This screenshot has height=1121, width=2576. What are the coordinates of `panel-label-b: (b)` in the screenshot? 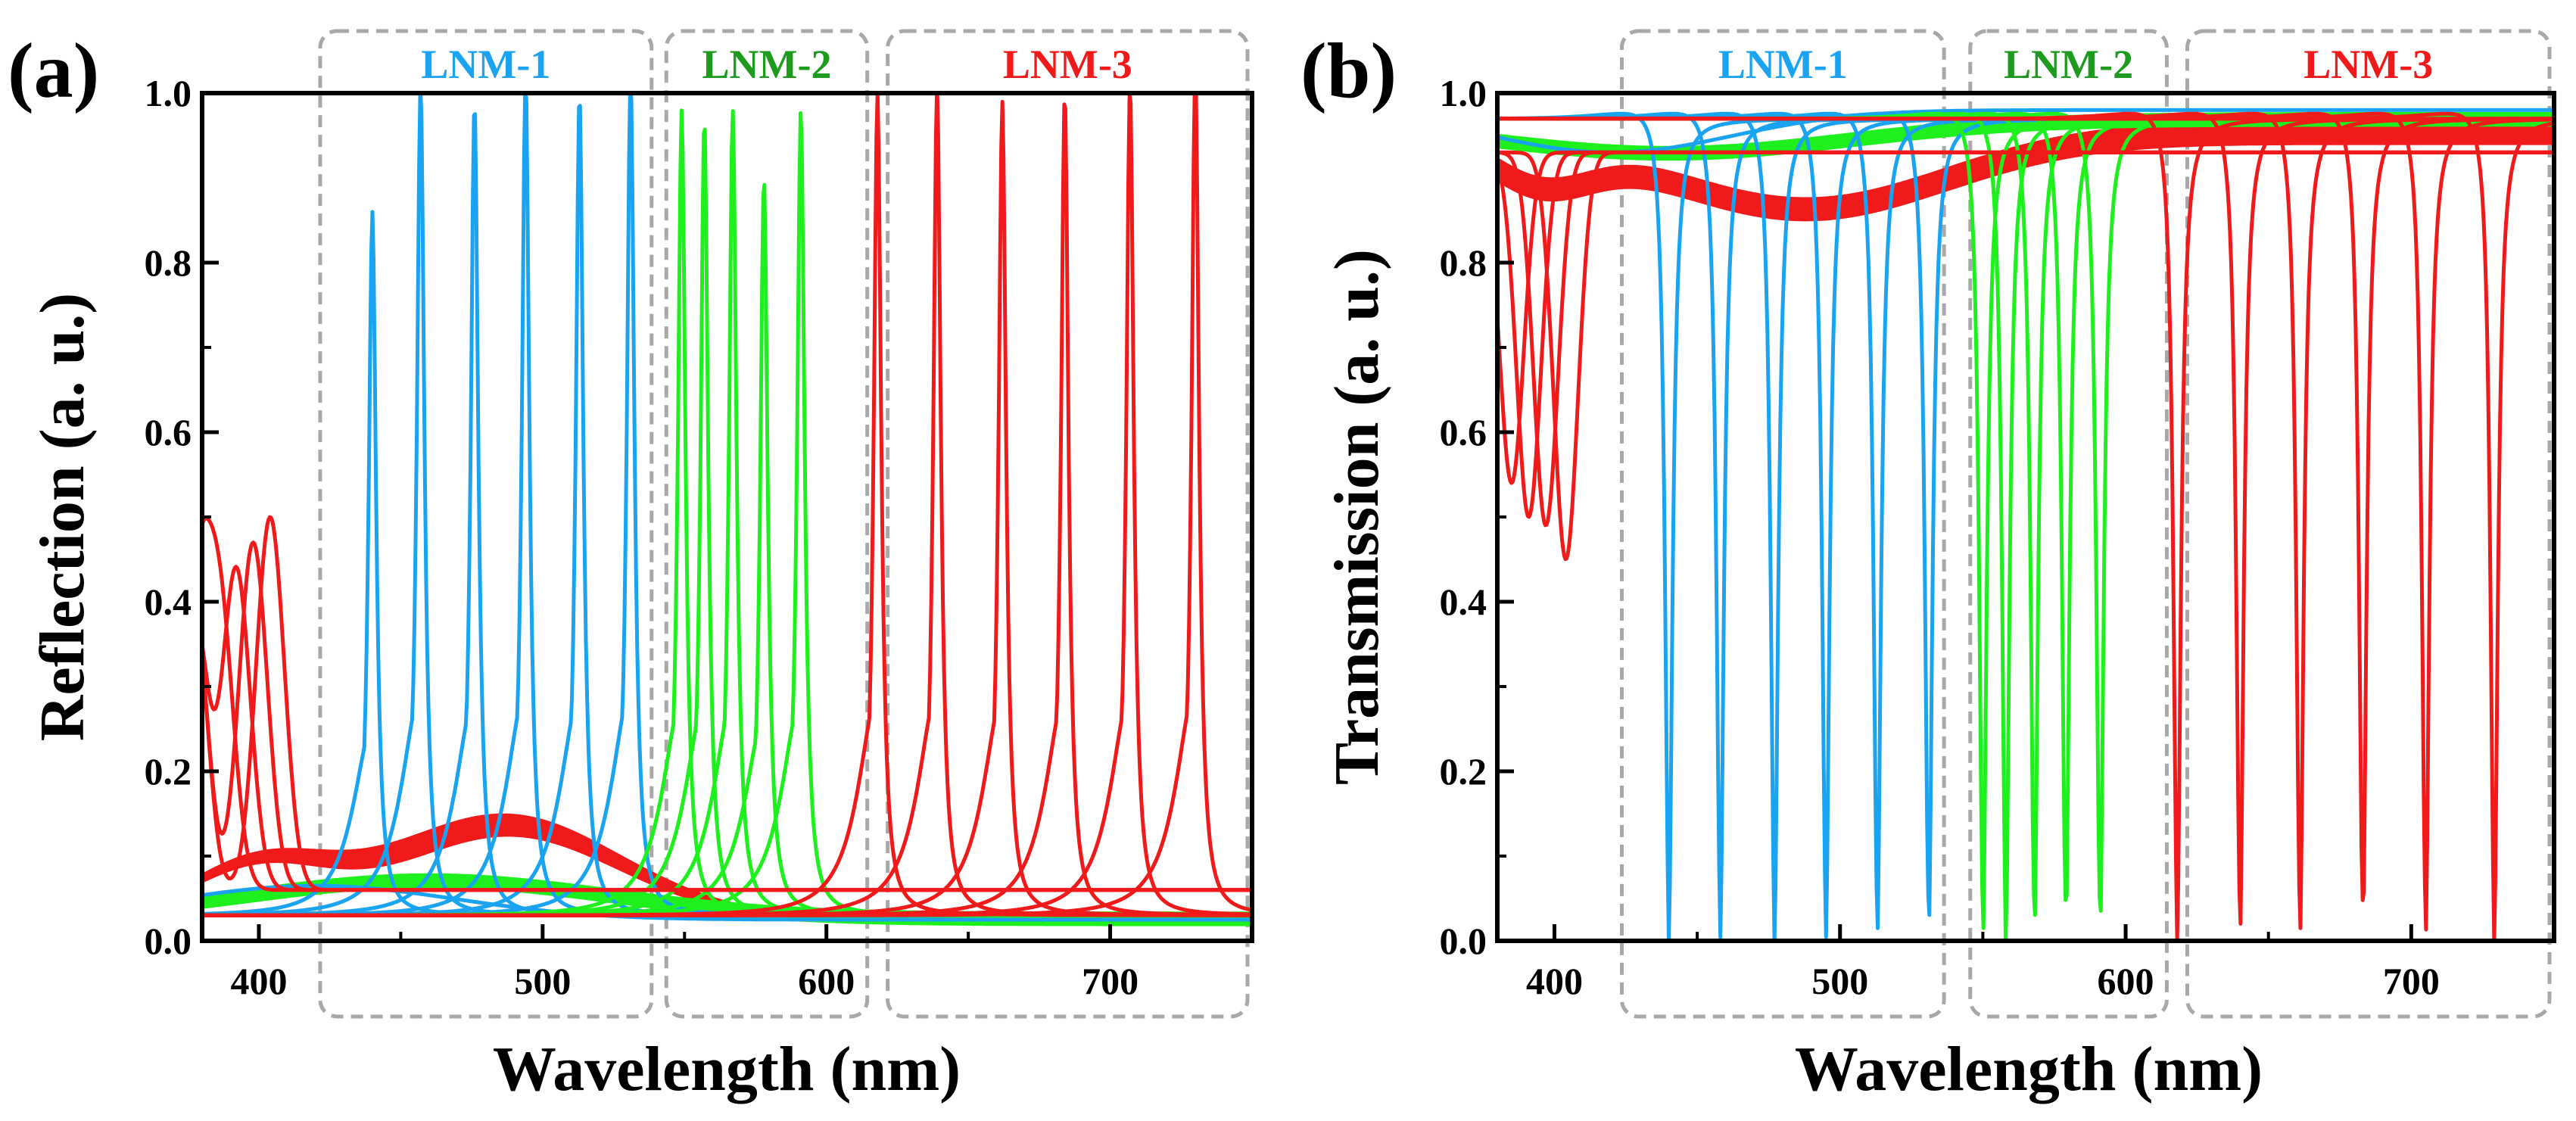 It's located at (1348, 70).